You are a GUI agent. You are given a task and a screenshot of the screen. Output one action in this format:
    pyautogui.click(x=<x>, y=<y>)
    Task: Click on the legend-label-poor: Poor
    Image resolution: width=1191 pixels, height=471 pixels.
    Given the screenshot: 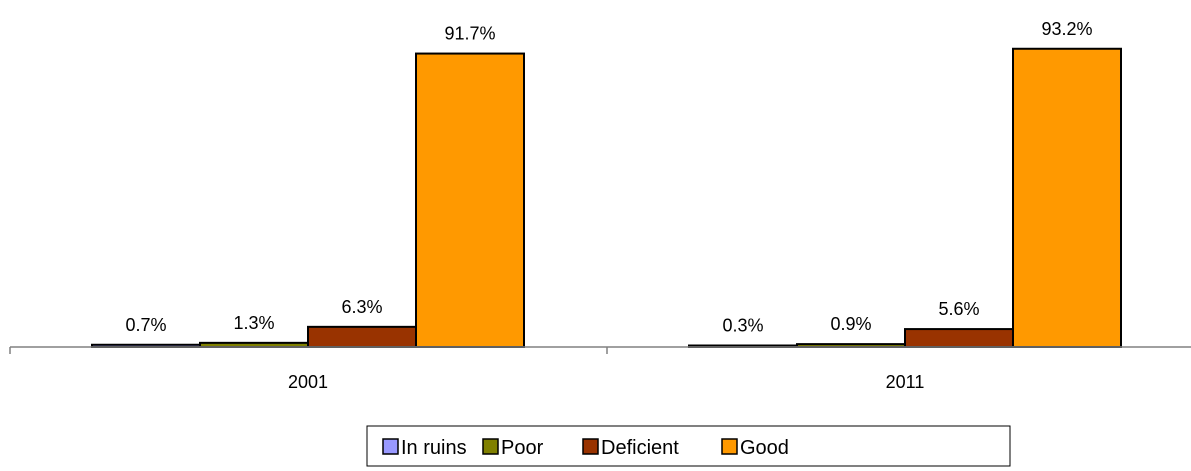 What is the action you would take?
    pyautogui.click(x=522, y=448)
    